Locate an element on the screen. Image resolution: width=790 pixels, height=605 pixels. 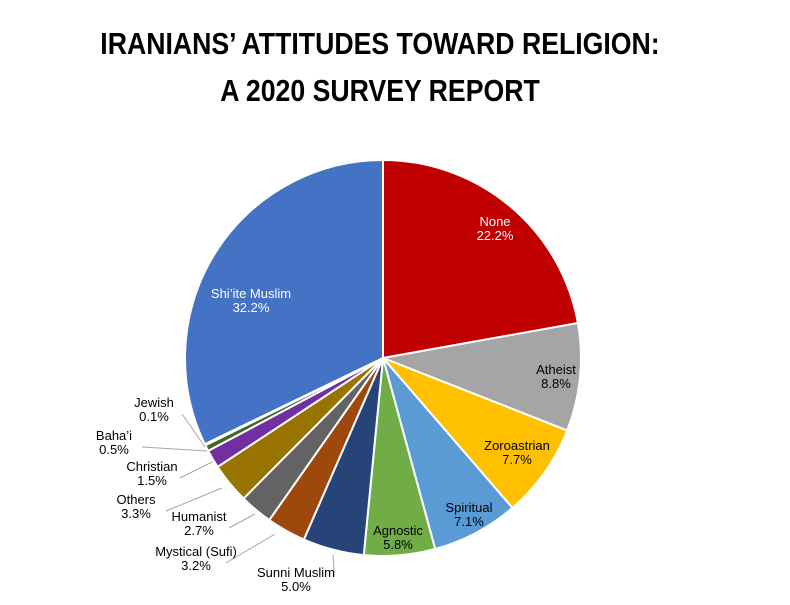
slice-label: Mystical (Sufi) is located at coordinates (196, 551).